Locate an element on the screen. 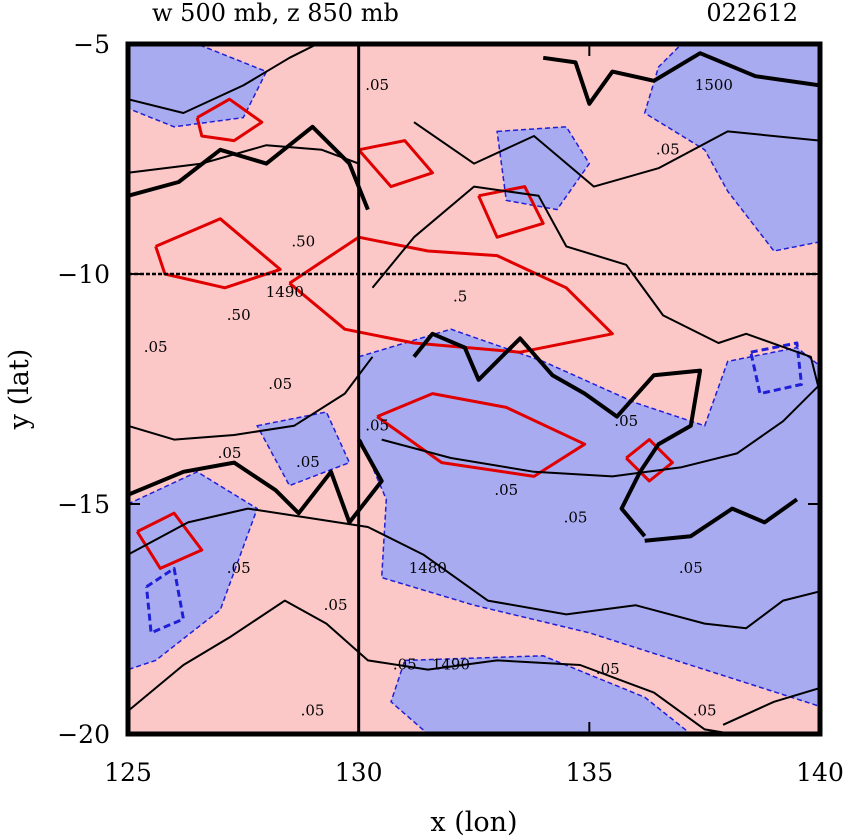 The image size is (848, 840). contour-value-label: 1500 is located at coordinates (714, 85).